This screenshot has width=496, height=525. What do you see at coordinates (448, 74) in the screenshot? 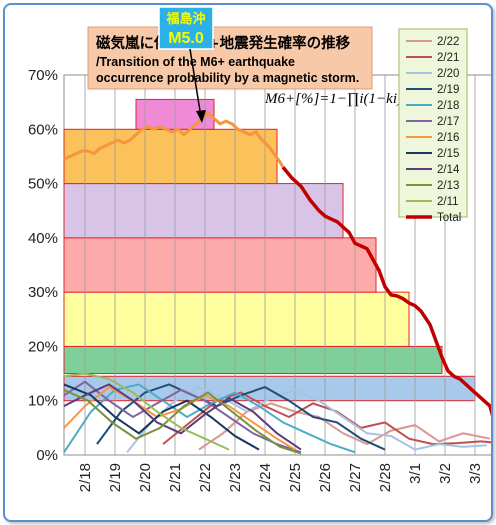
I see `legend-label: 2/20` at bounding box center [448, 74].